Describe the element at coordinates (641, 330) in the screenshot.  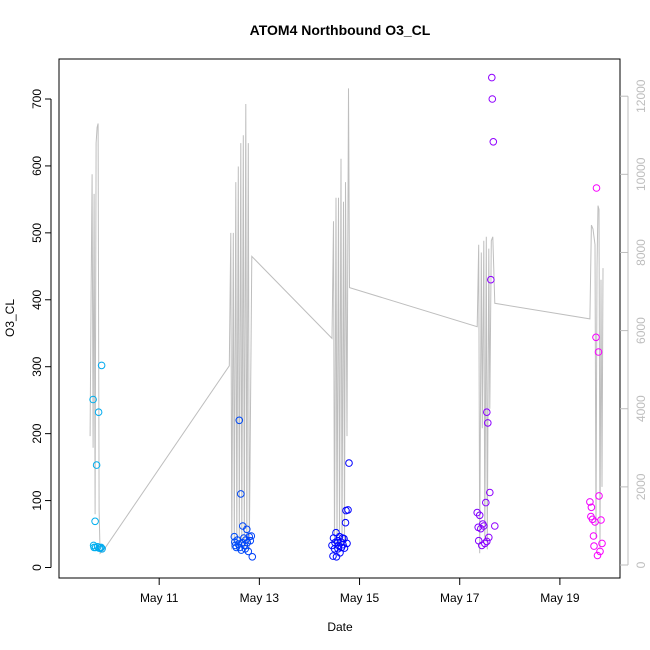
I see `right-tick-label: 6000` at that location.